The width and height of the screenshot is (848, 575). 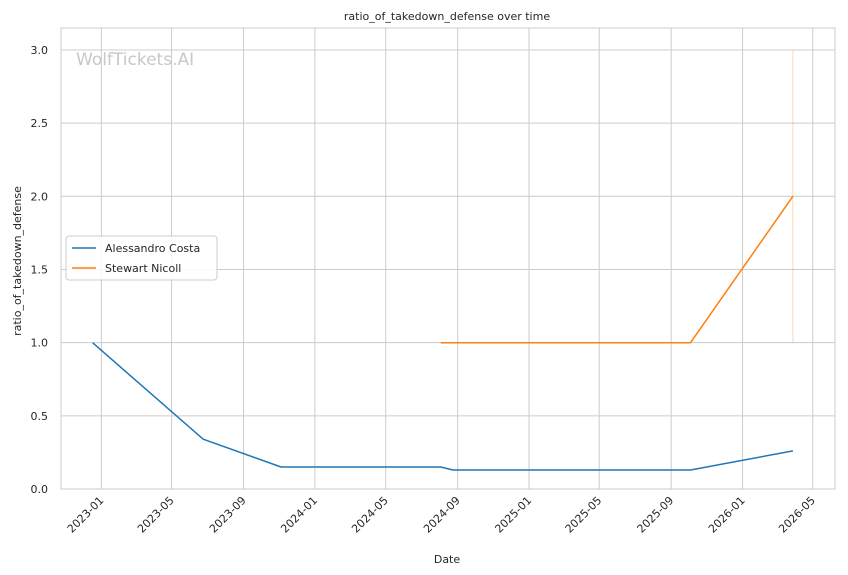 What do you see at coordinates (40, 343) in the screenshot?
I see `y-tick-label: 1.0` at bounding box center [40, 343].